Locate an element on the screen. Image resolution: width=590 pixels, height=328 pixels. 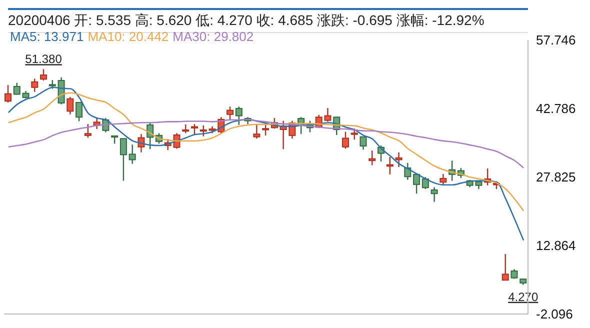
y-tick-label: 27.825 is located at coordinates (556, 177).